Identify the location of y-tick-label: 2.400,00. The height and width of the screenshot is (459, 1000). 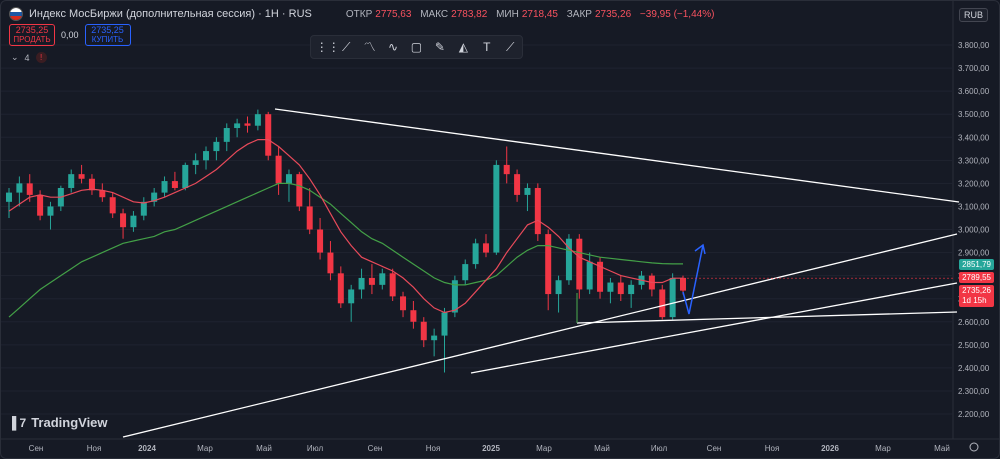
(974, 368).